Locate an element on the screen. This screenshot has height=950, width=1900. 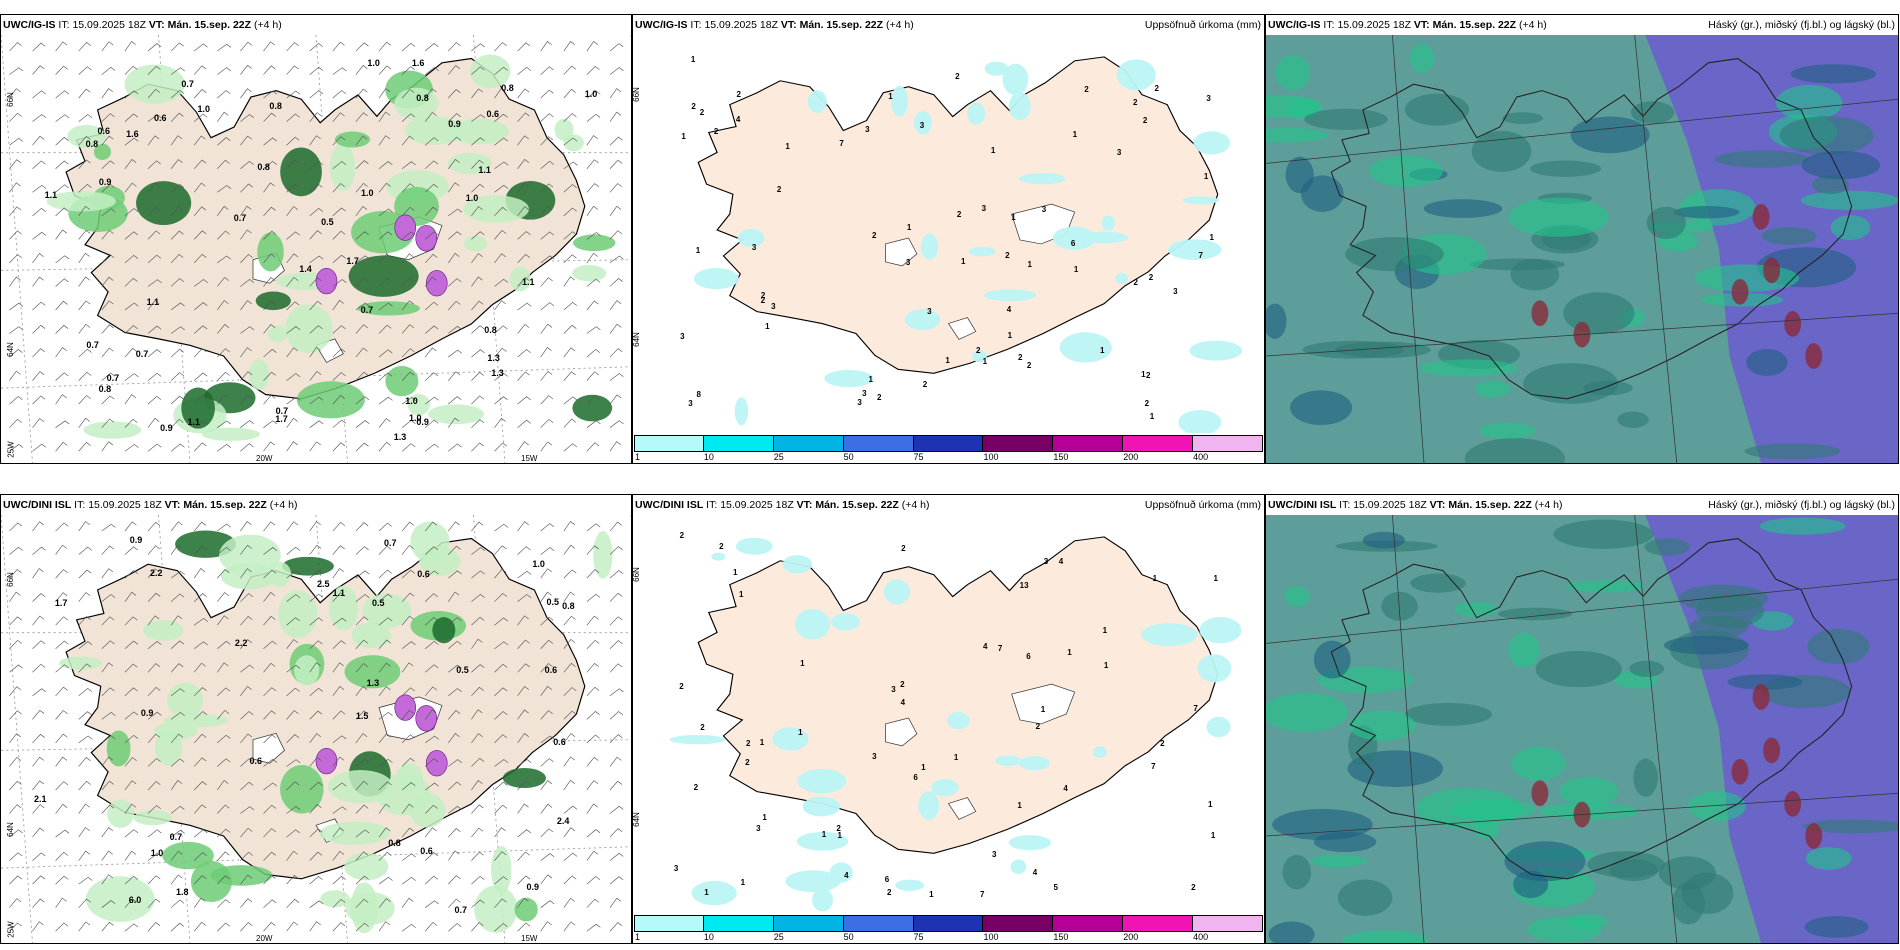
valid-time-label: VT: is located at coordinates (156, 25).